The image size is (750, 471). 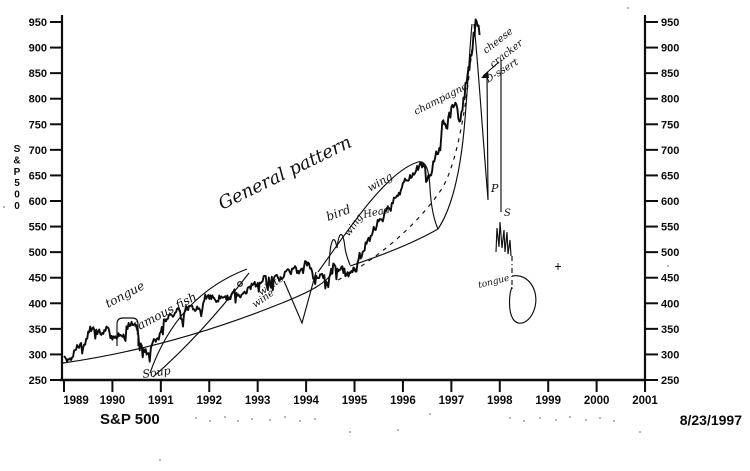 I want to click on y-tick-label-left: 450, so click(x=38, y=279).